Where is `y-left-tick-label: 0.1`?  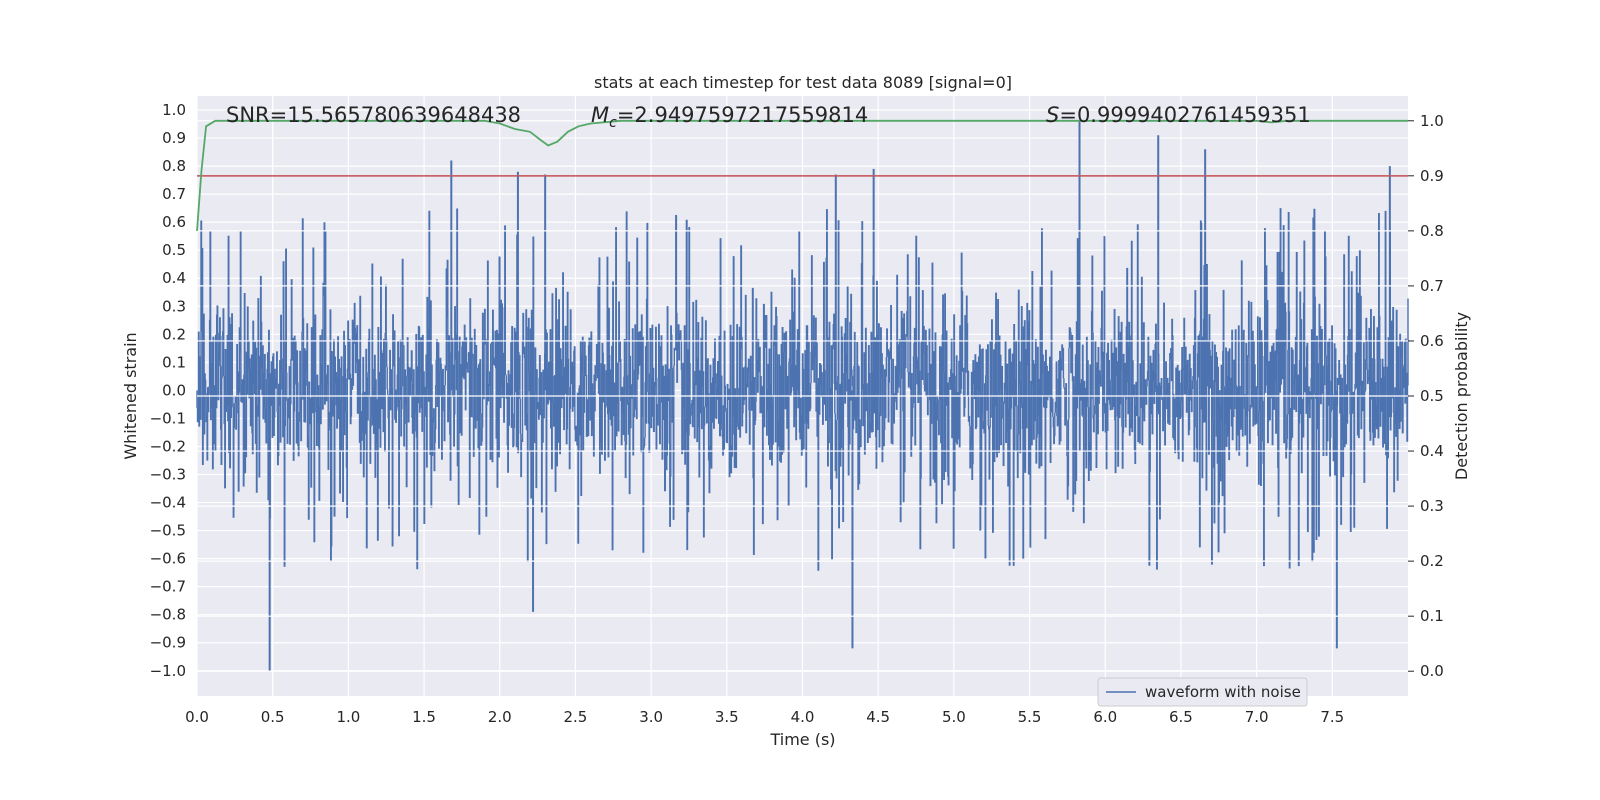
y-left-tick-label: 0.1 is located at coordinates (174, 362).